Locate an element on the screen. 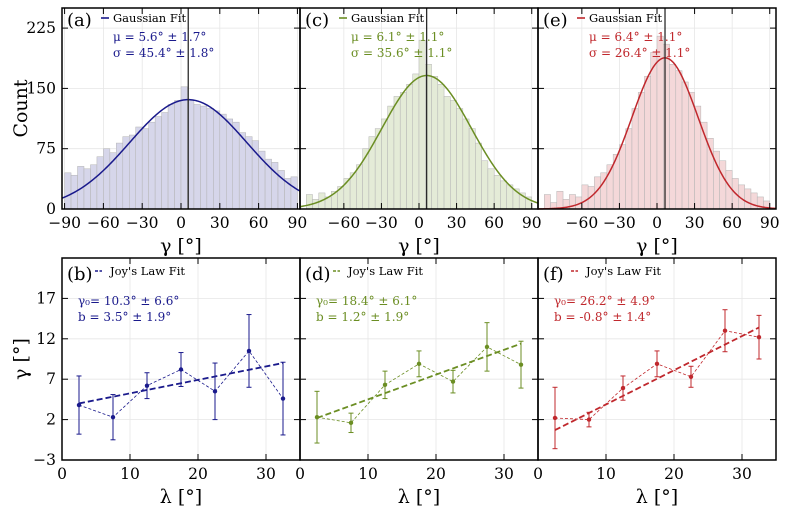 The height and width of the screenshot is (516, 792). x-axis-label: γ [°] is located at coordinates (419, 246).